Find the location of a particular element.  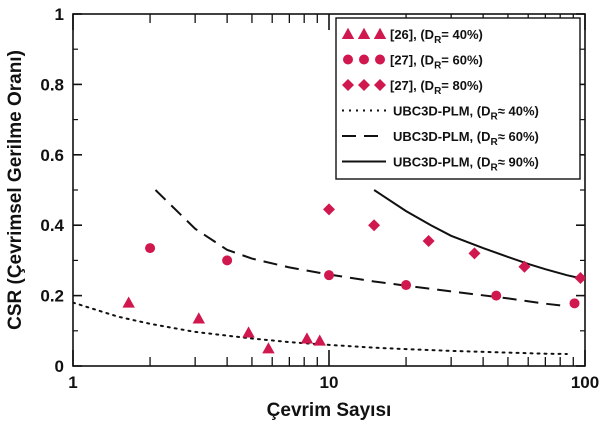

legend-label: UBC3D-PLM, (DR≈ 90%) is located at coordinates (466, 164).